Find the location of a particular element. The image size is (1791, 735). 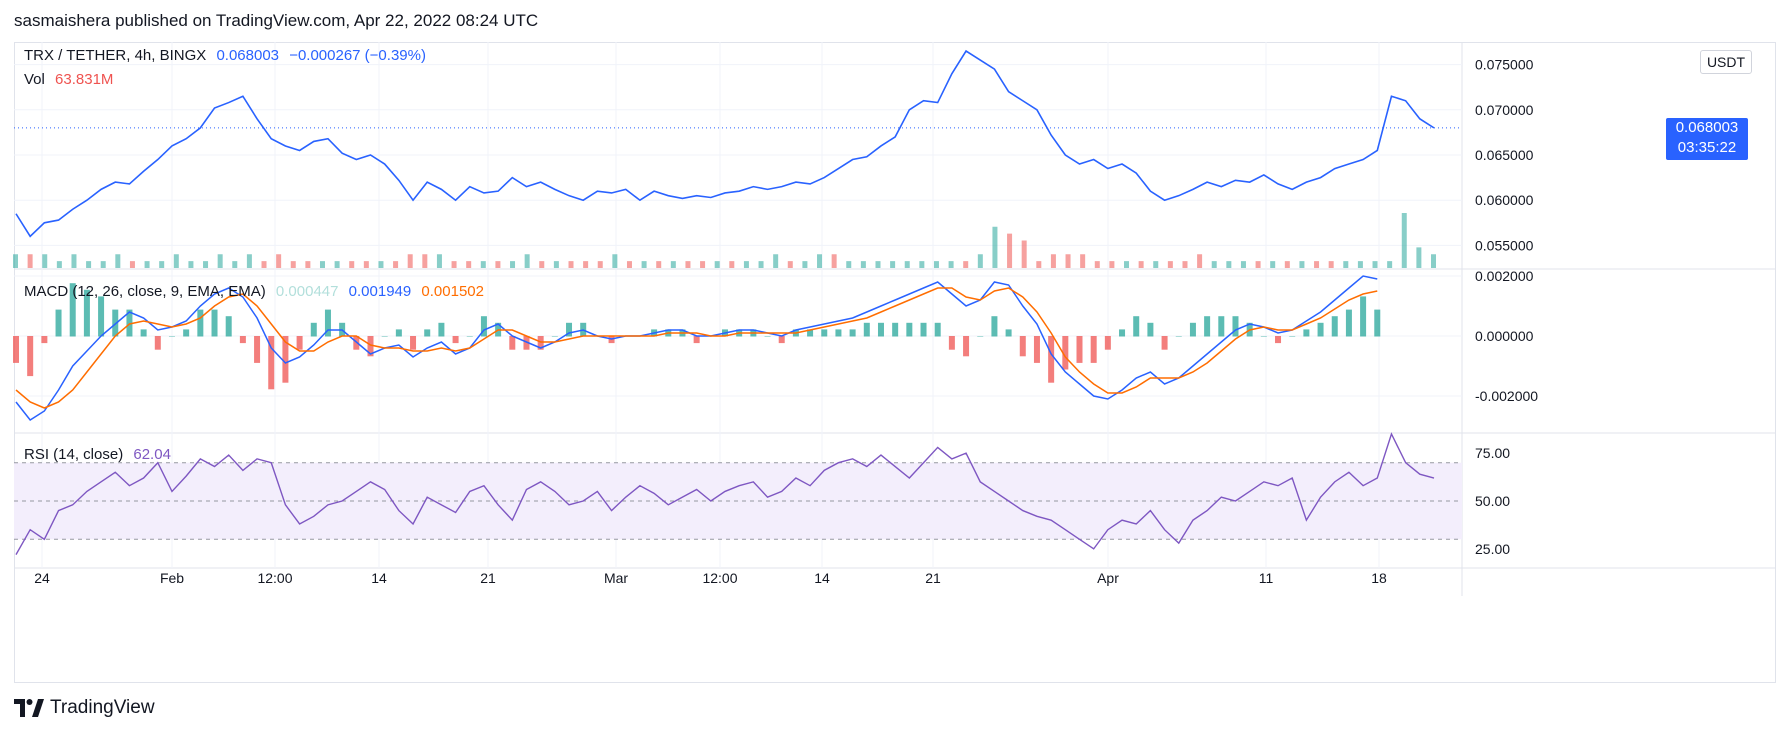

price-change: −0.000267 (−0.39%) is located at coordinates (357, 55).